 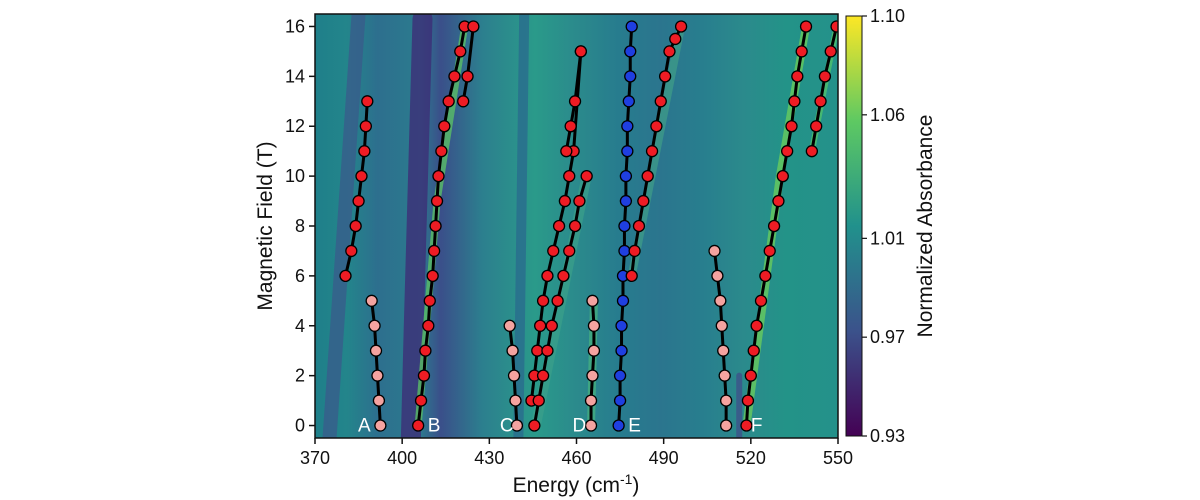 I want to click on x-tick-label: 490, so click(x=664, y=458).